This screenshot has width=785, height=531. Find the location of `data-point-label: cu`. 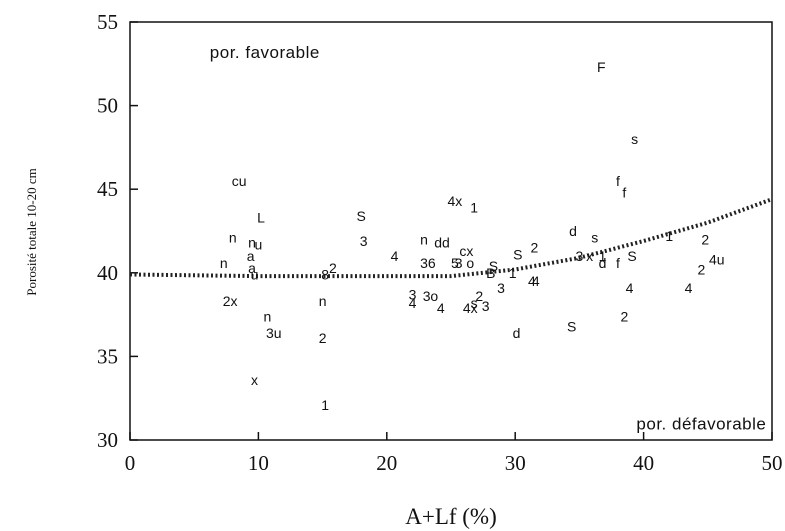

data-point-label: cu is located at coordinates (239, 181).